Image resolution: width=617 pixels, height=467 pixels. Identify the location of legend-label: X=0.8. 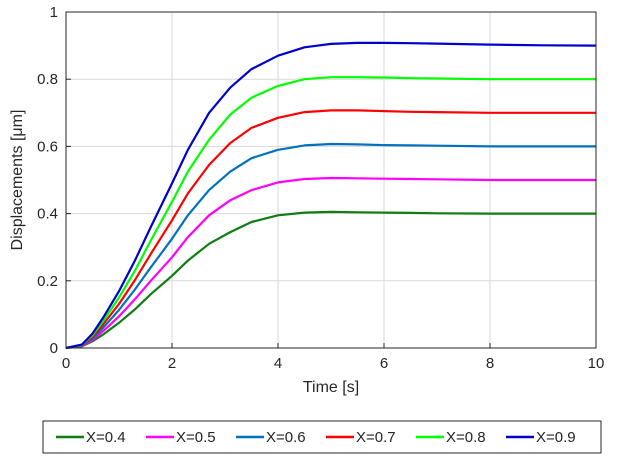
(466, 437).